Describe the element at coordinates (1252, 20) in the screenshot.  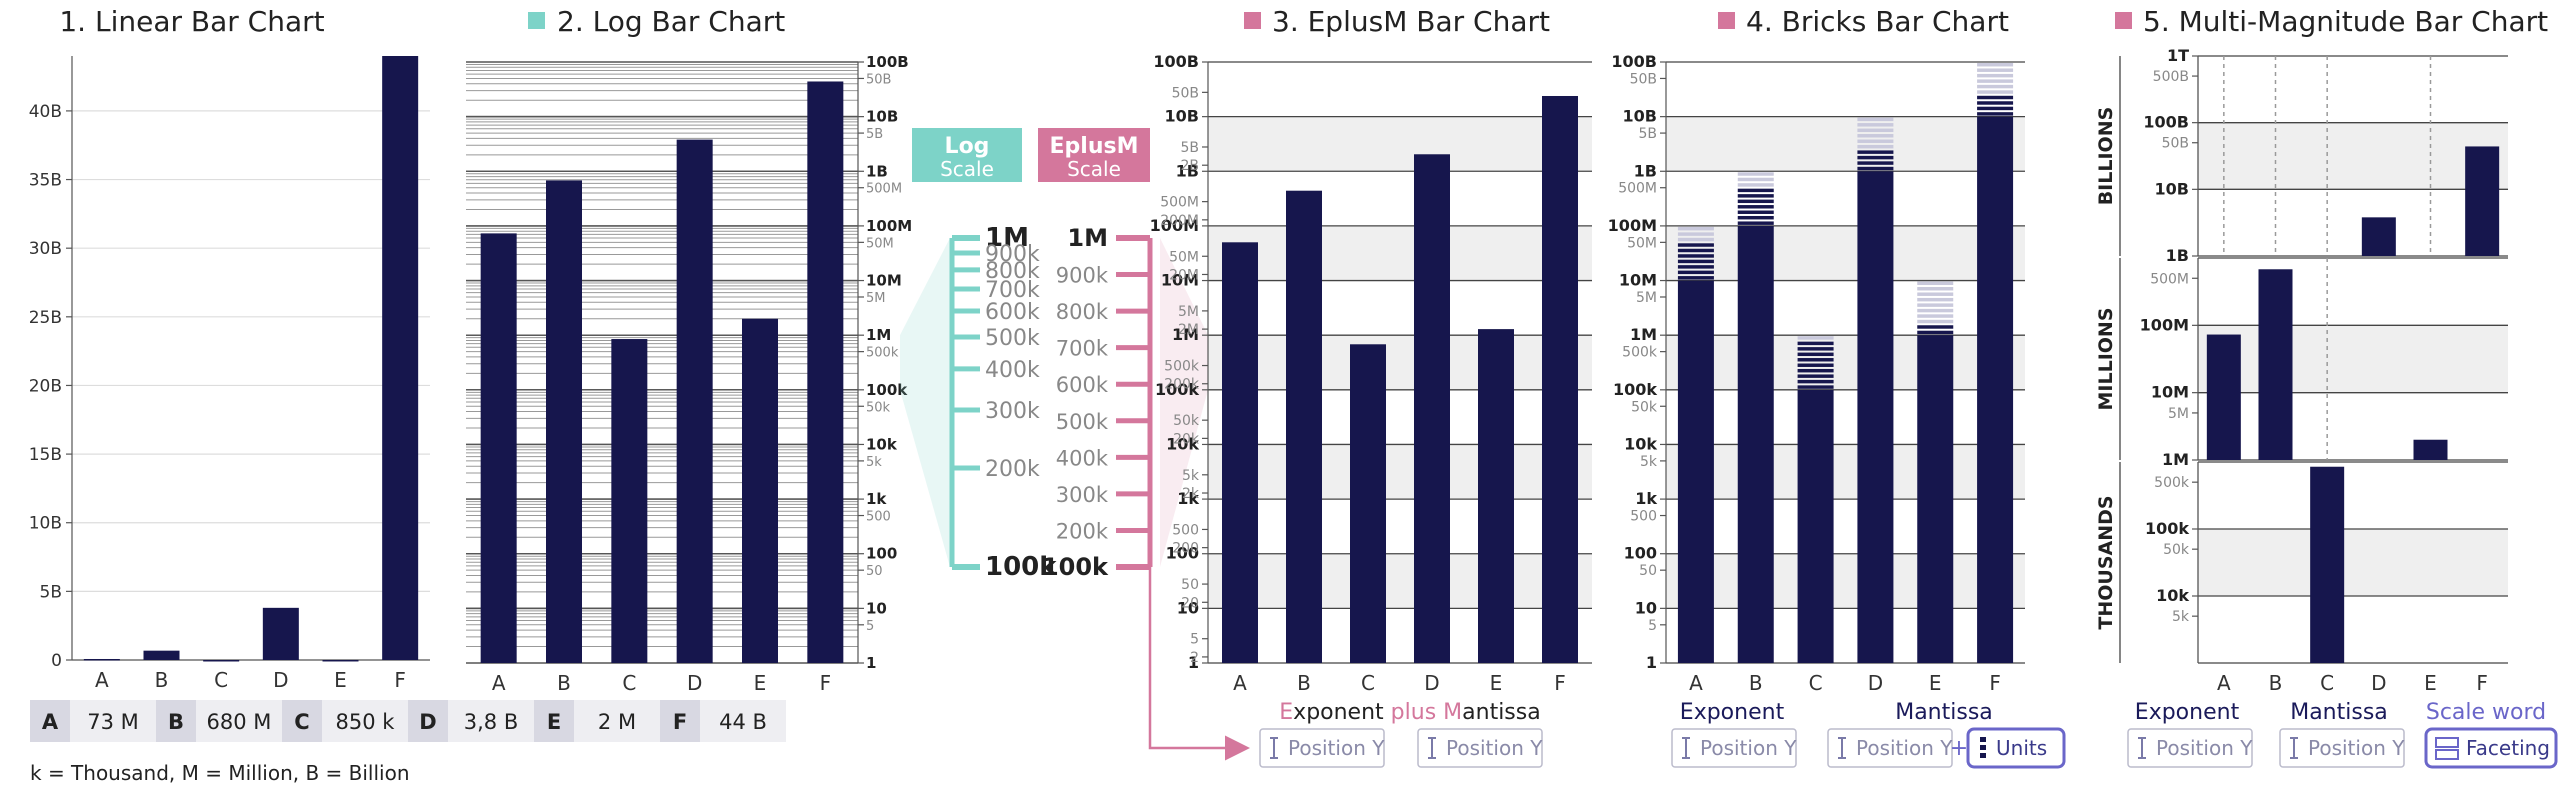
I see `chart3-title-swatch` at that location.